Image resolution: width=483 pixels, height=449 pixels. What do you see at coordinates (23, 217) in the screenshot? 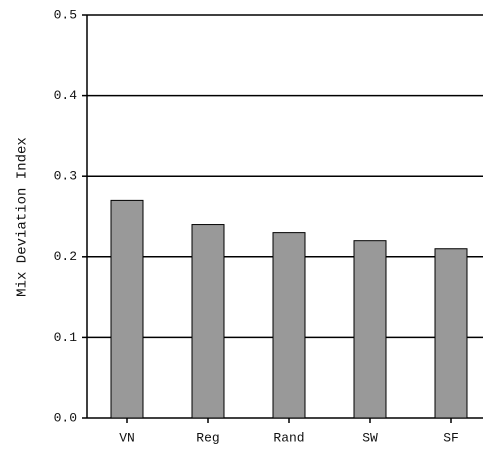
I see `y-axis-label: Mix Deviation Index` at bounding box center [23, 217].